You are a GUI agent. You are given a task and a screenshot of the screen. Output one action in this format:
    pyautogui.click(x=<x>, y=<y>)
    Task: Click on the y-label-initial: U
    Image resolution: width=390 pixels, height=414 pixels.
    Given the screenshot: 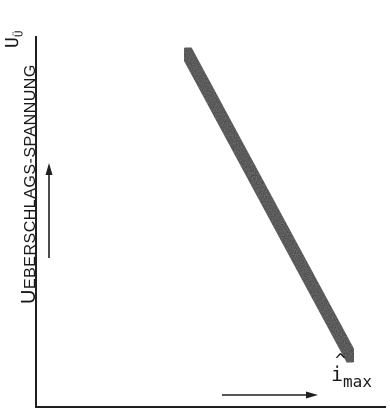 What is the action you would take?
    pyautogui.click(x=29, y=296)
    